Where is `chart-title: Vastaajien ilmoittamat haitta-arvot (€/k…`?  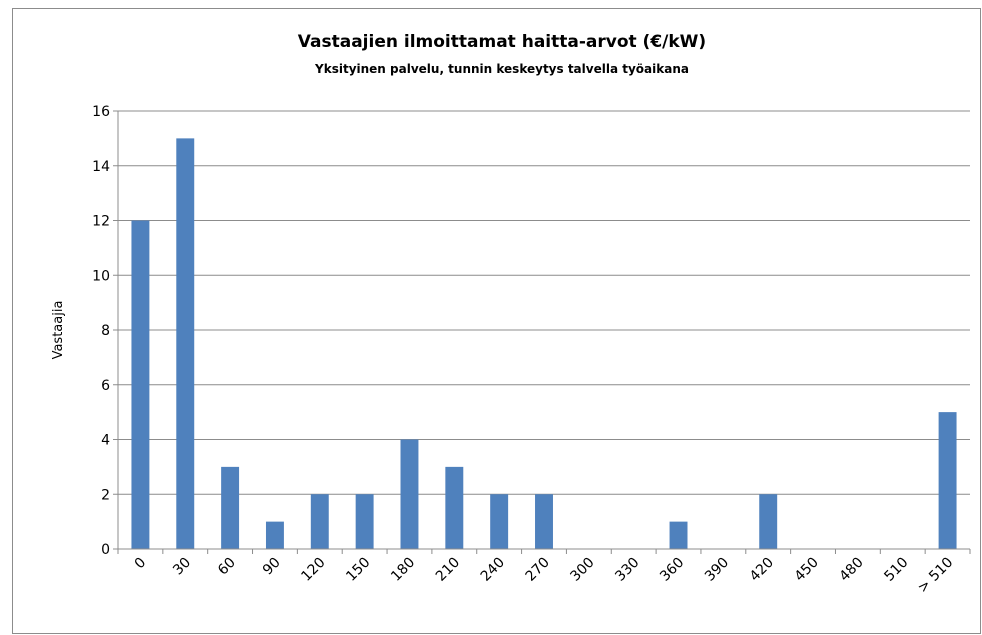
chart-title: Vastaajien ilmoittamat haitta-arvot (€/k… is located at coordinates (502, 42).